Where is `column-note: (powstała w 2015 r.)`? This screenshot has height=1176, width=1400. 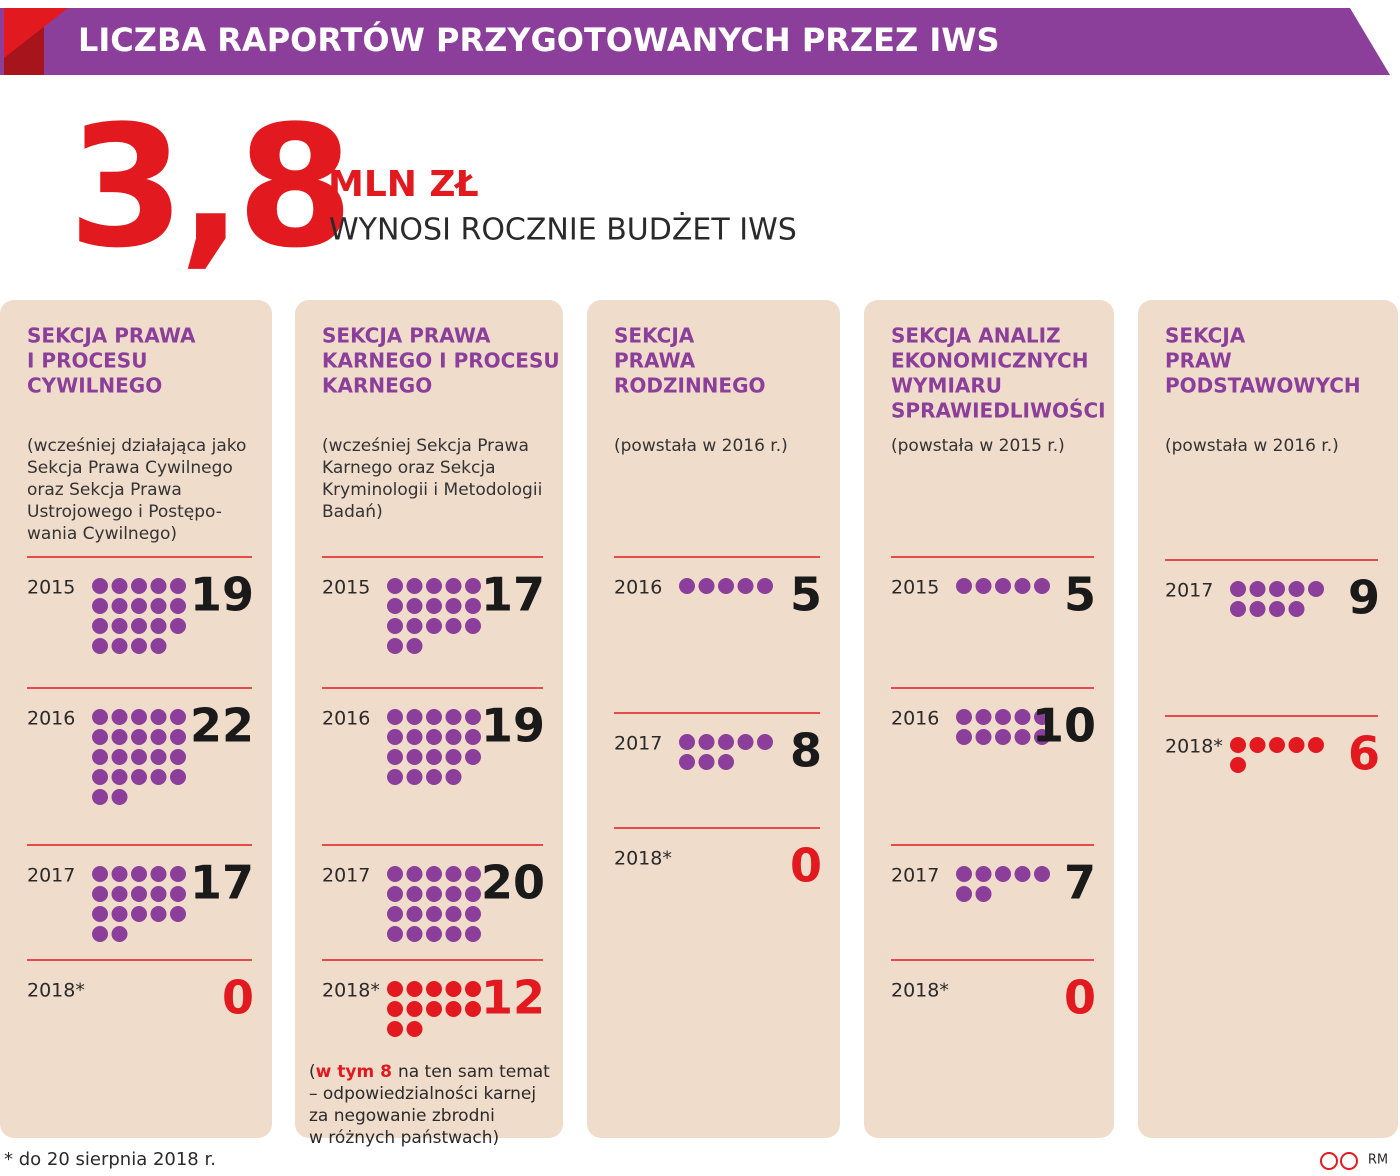 column-note: (powstała w 2015 r.) is located at coordinates (978, 446).